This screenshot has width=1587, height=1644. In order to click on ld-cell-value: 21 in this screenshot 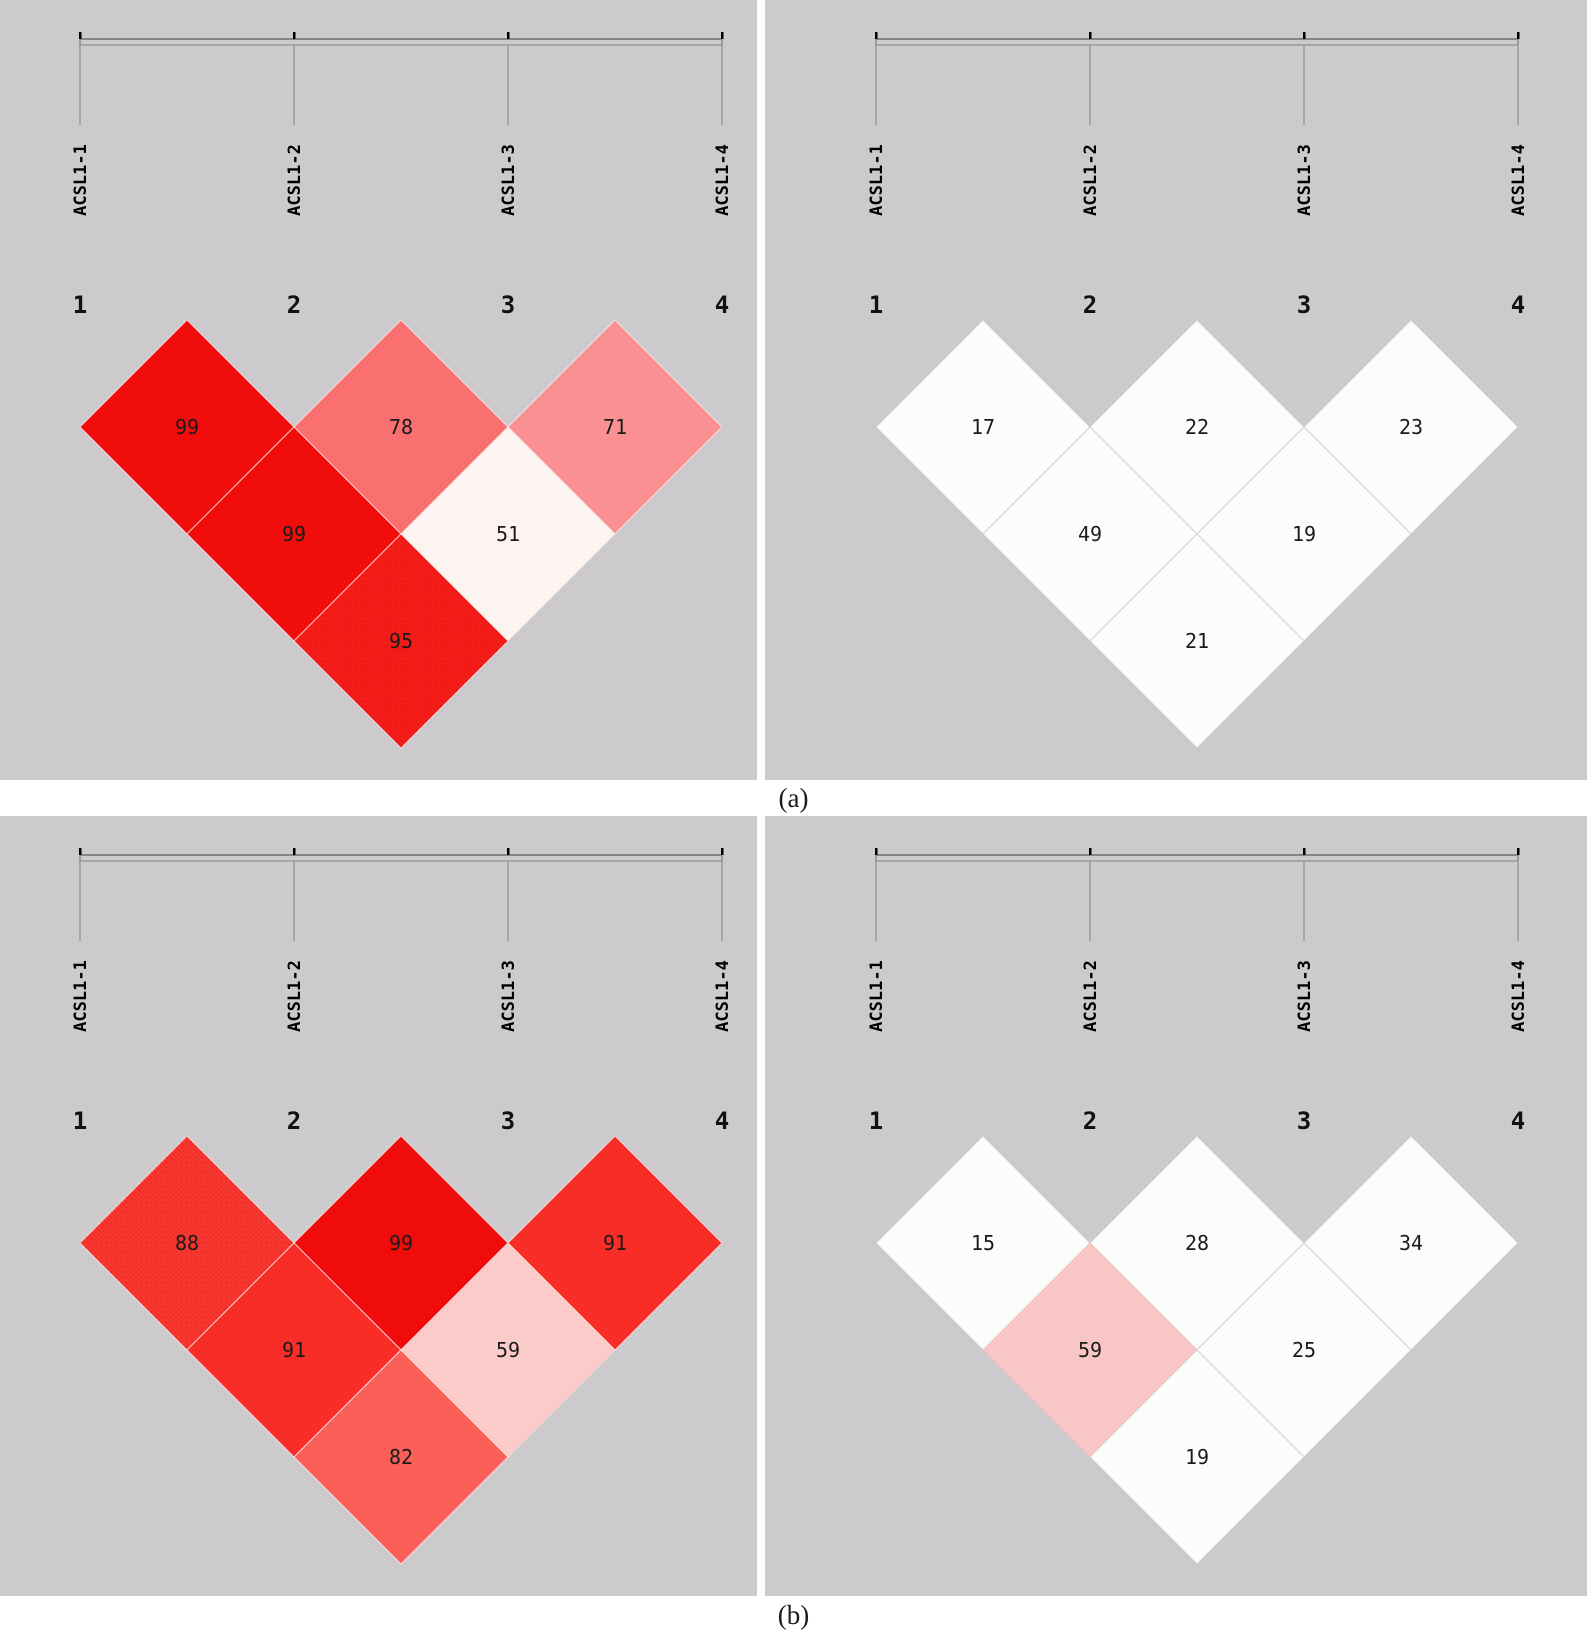, I will do `click(1197, 641)`.